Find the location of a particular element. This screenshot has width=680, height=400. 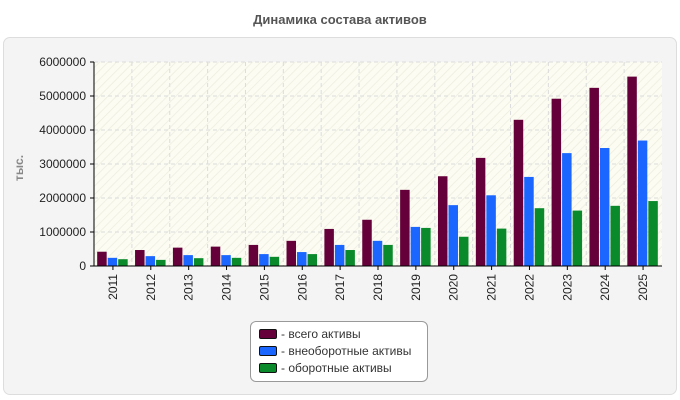

y-tick-label: 4000000 is located at coordinates (62, 130).